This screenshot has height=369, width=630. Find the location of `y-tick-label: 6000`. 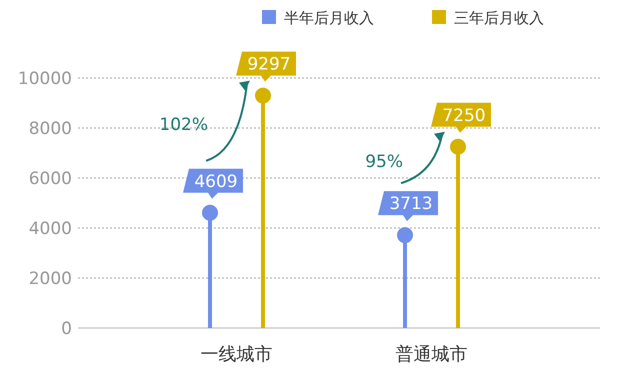

y-tick-label: 6000 is located at coordinates (50, 179).